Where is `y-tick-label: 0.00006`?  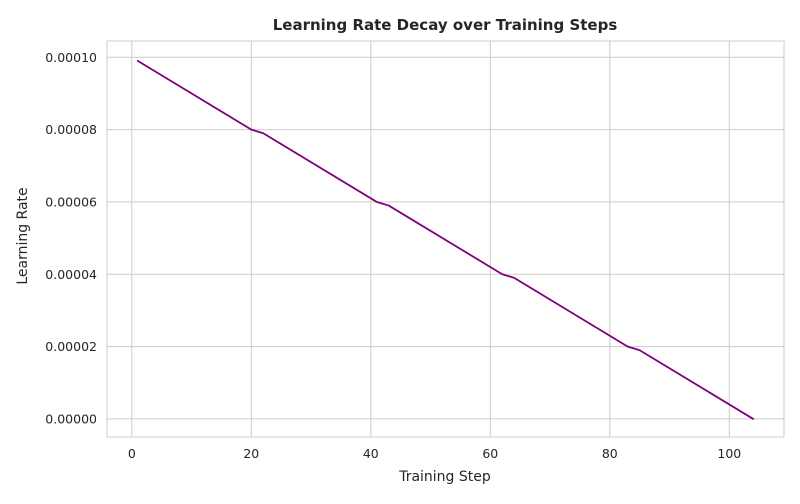
y-tick-label: 0.00006 is located at coordinates (71, 201).